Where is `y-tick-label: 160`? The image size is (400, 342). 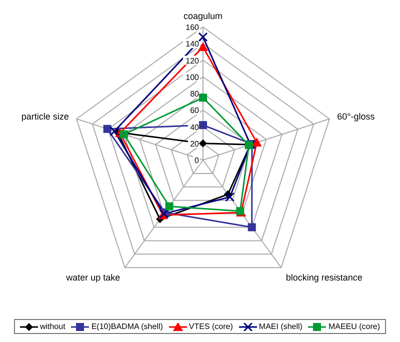
y-tick-label: 160 is located at coordinates (193, 27).